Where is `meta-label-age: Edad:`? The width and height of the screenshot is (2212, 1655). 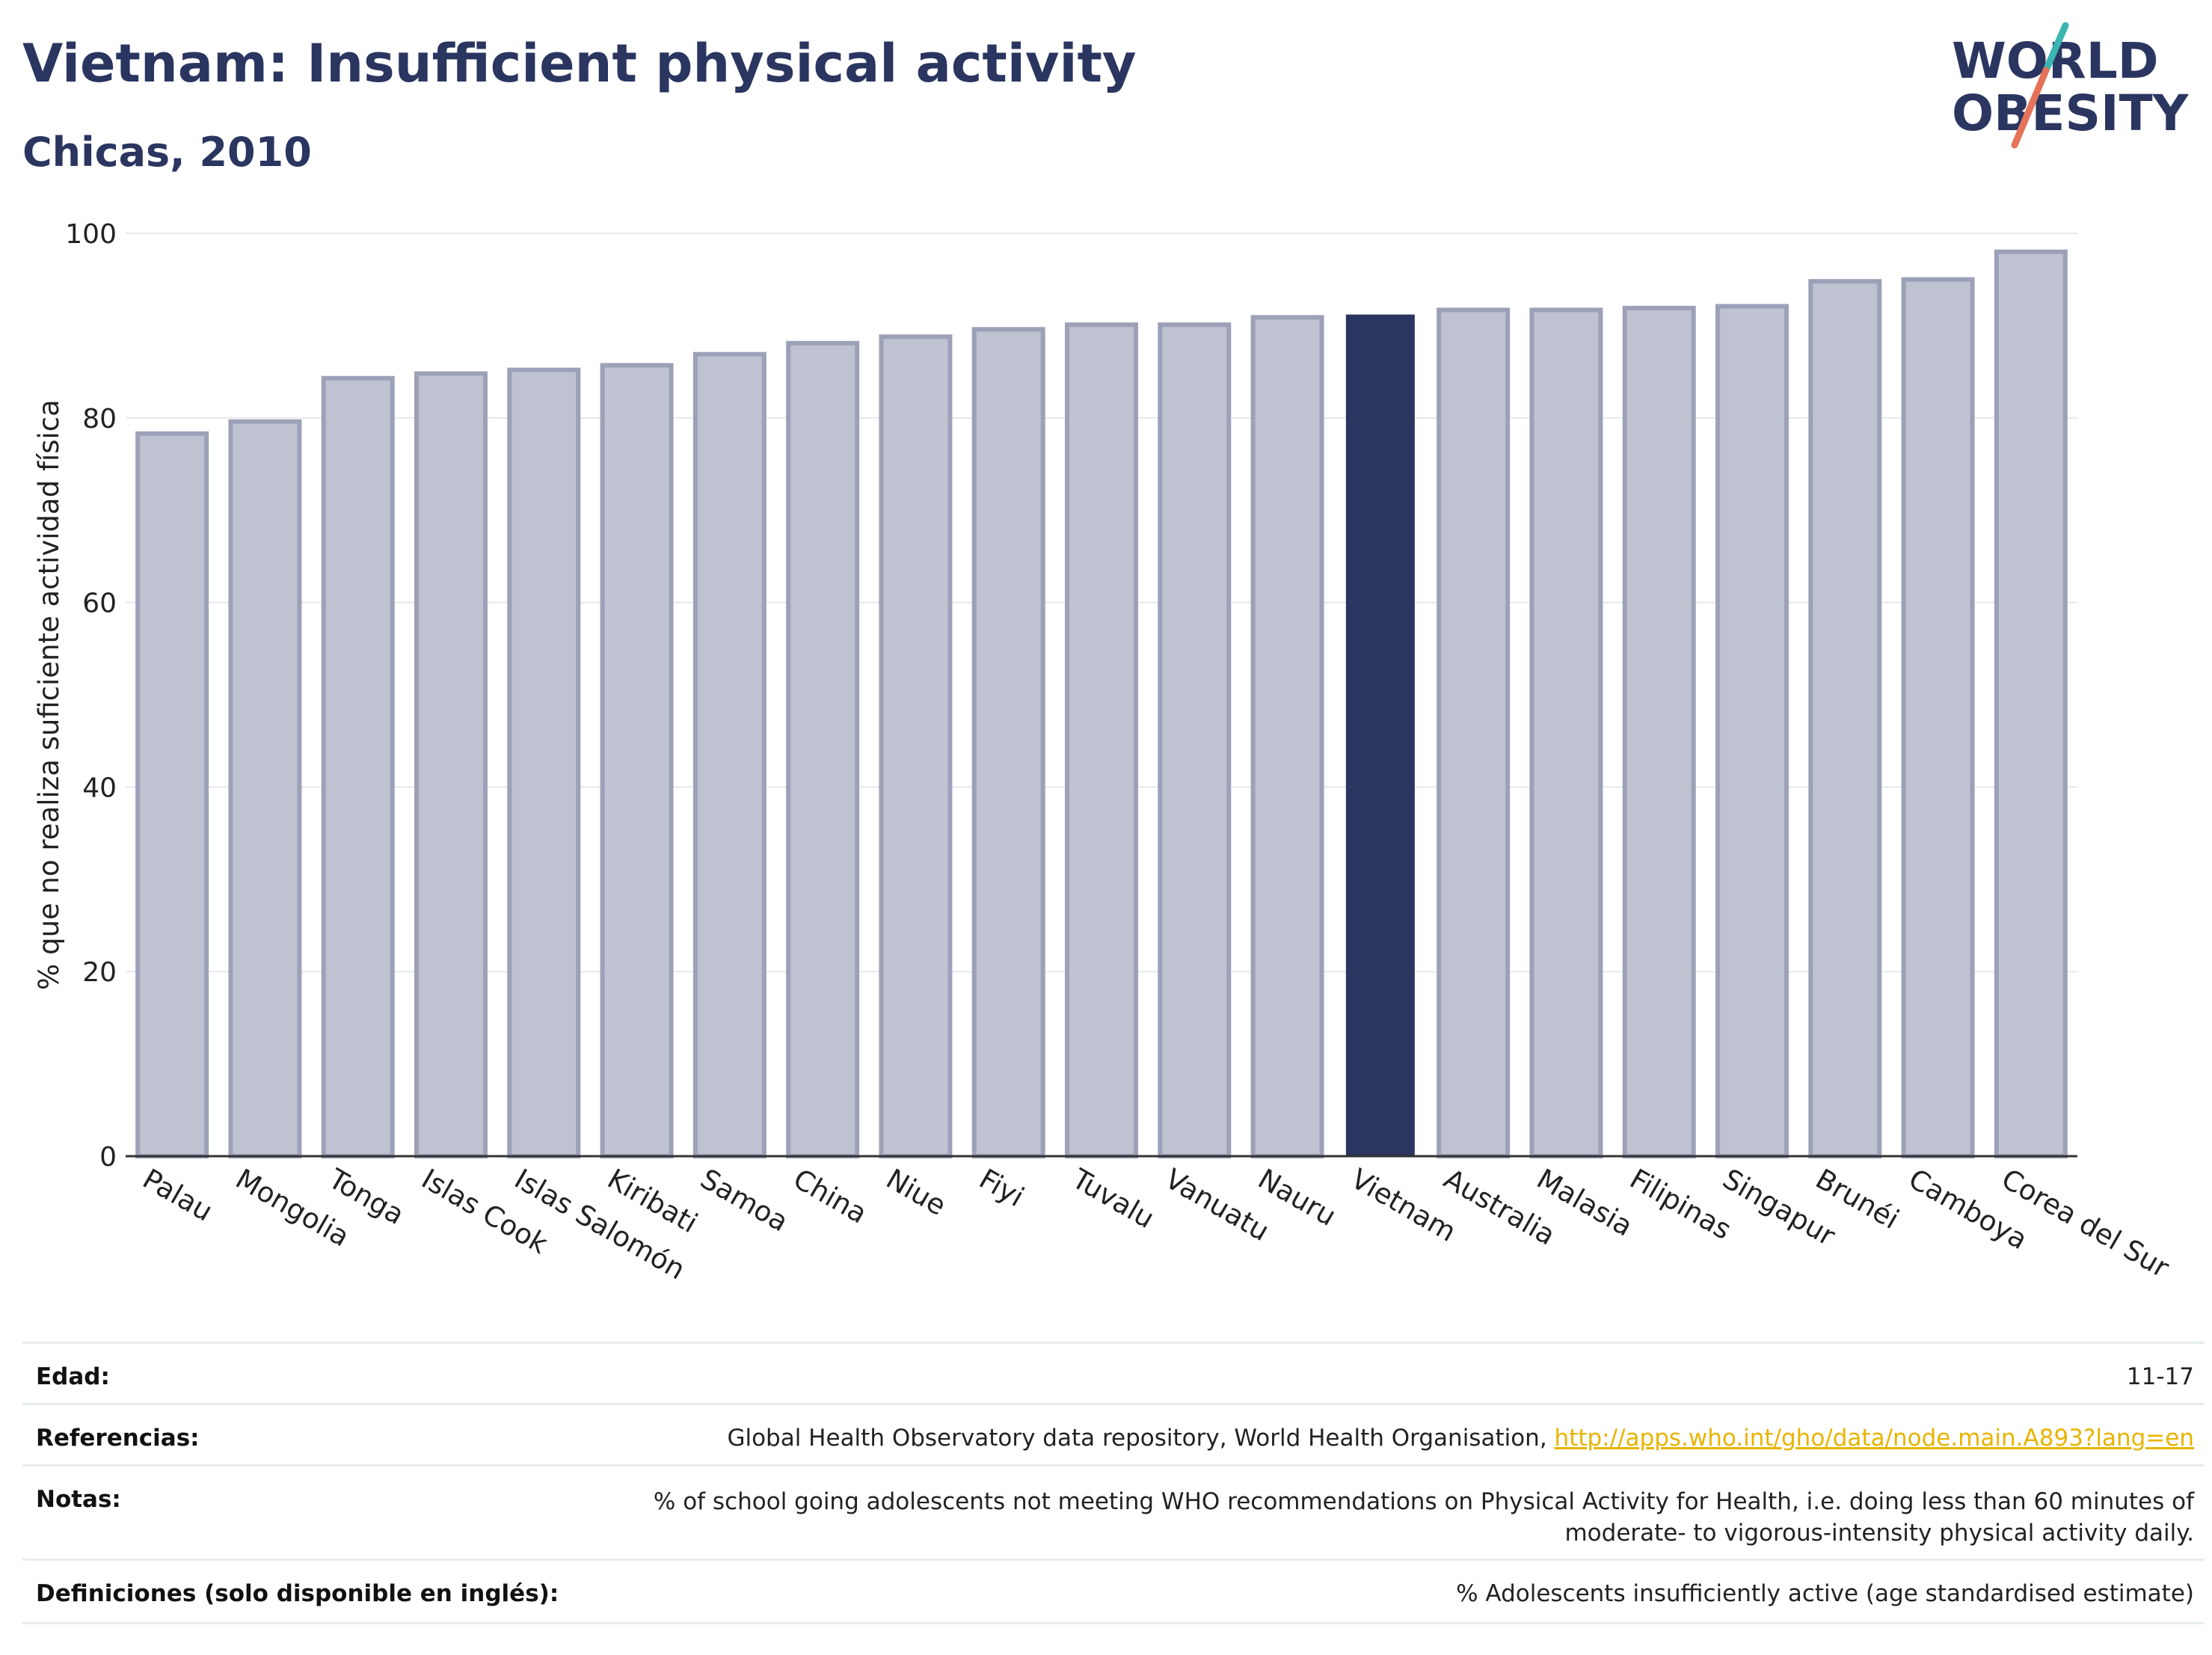
meta-label-age: Edad: is located at coordinates (73, 1376).